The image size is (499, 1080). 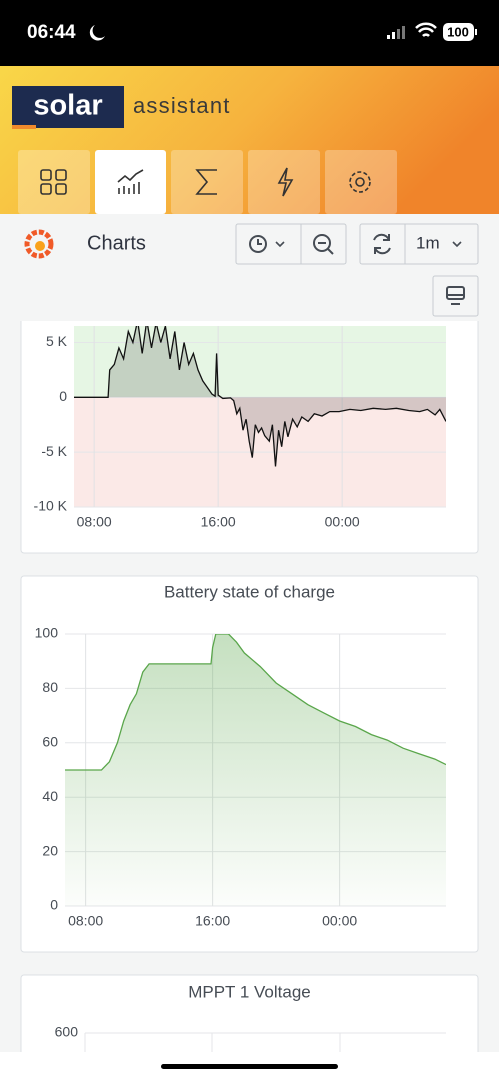 I want to click on battery-level: 100, so click(x=458, y=31).